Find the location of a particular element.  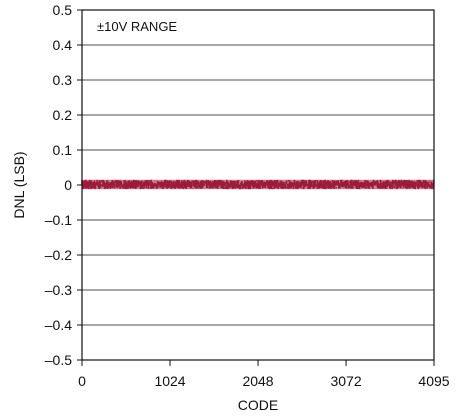

dnl-band is located at coordinates (258, 184).